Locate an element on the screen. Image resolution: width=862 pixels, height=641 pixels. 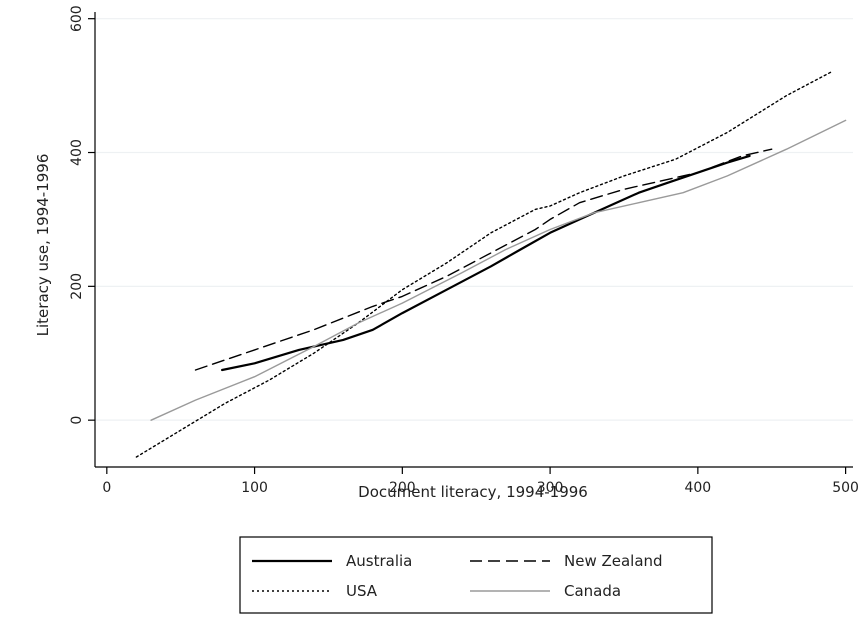
legend: Australia New Zealand USA Canada is located at coordinates (476, 575).